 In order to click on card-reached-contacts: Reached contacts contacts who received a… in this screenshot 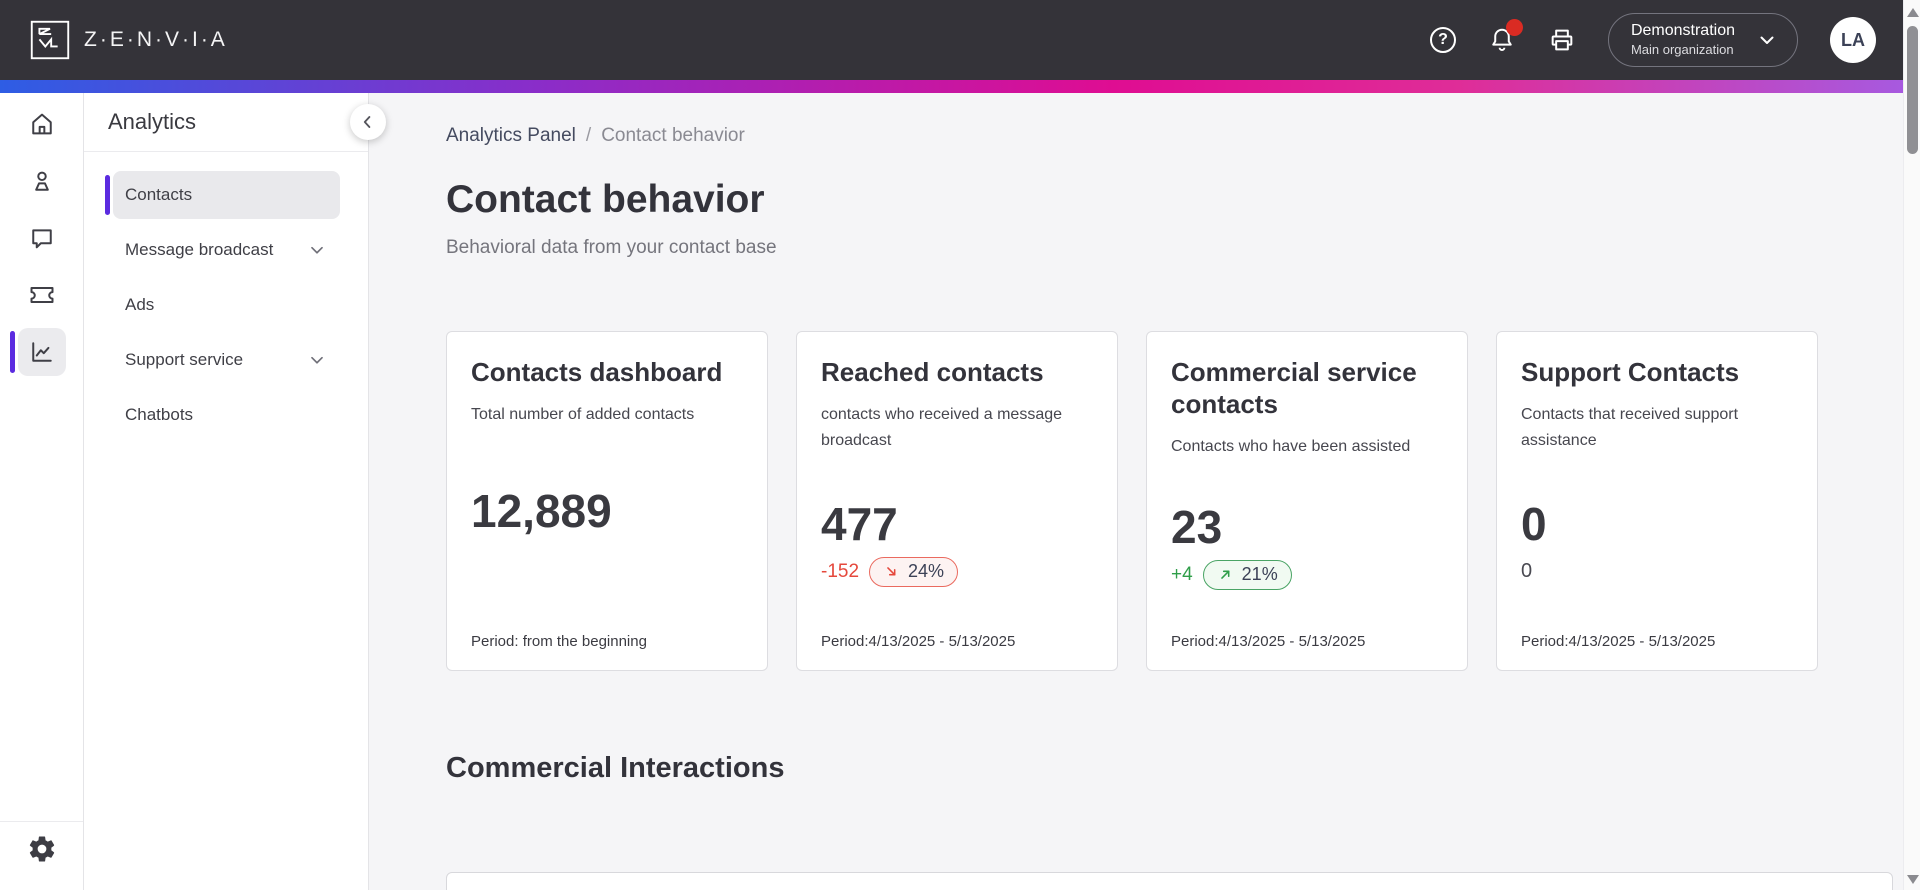, I will do `click(957, 501)`.